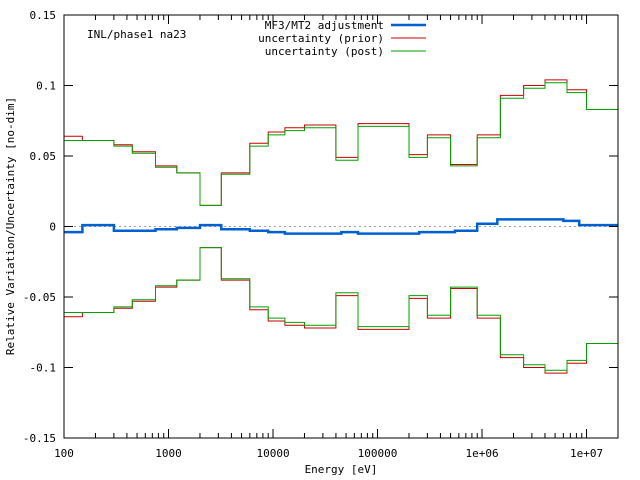 Image resolution: width=640 pixels, height=480 pixels. Describe the element at coordinates (586, 453) in the screenshot. I see `x-tick-label: 1e+07` at that location.